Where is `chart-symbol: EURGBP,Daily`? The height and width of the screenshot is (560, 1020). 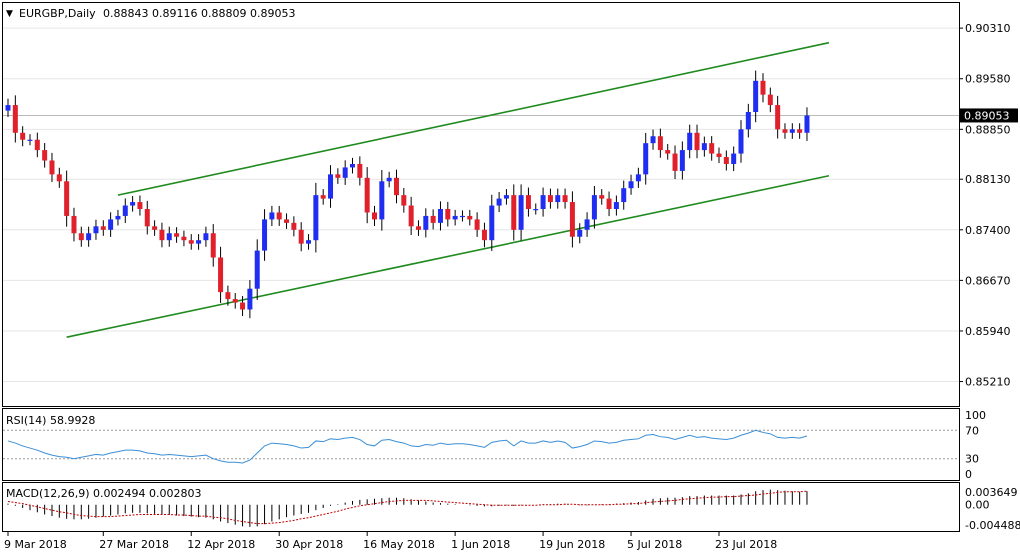
chart-symbol: EURGBP,Daily is located at coordinates (57, 13).